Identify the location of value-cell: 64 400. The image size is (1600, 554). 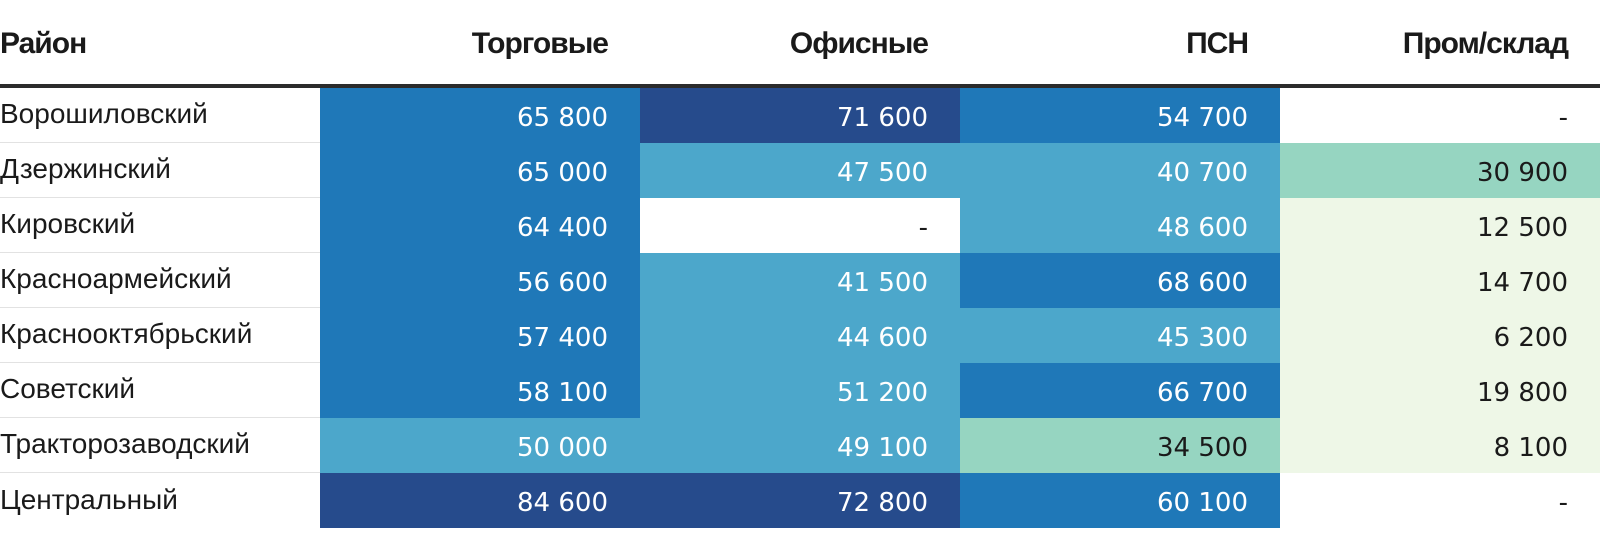
(480, 225).